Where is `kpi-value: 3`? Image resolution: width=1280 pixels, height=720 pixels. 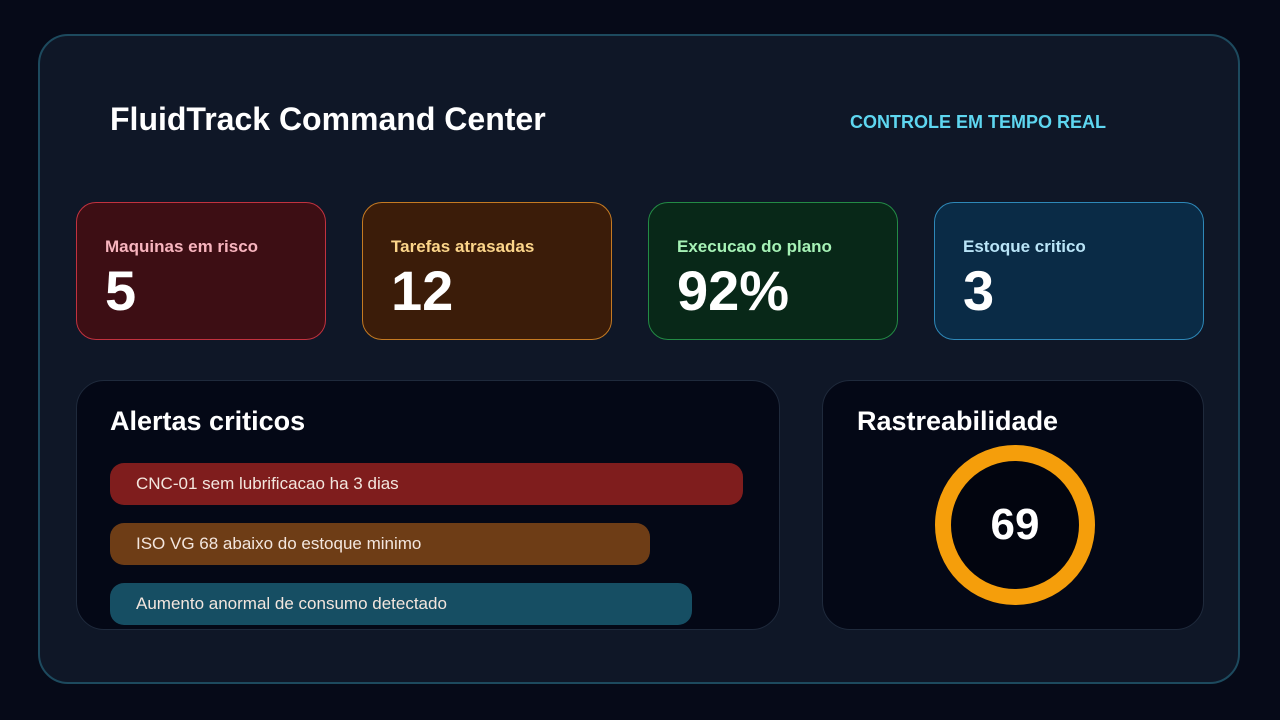
kpi-value: 3 is located at coordinates (979, 290).